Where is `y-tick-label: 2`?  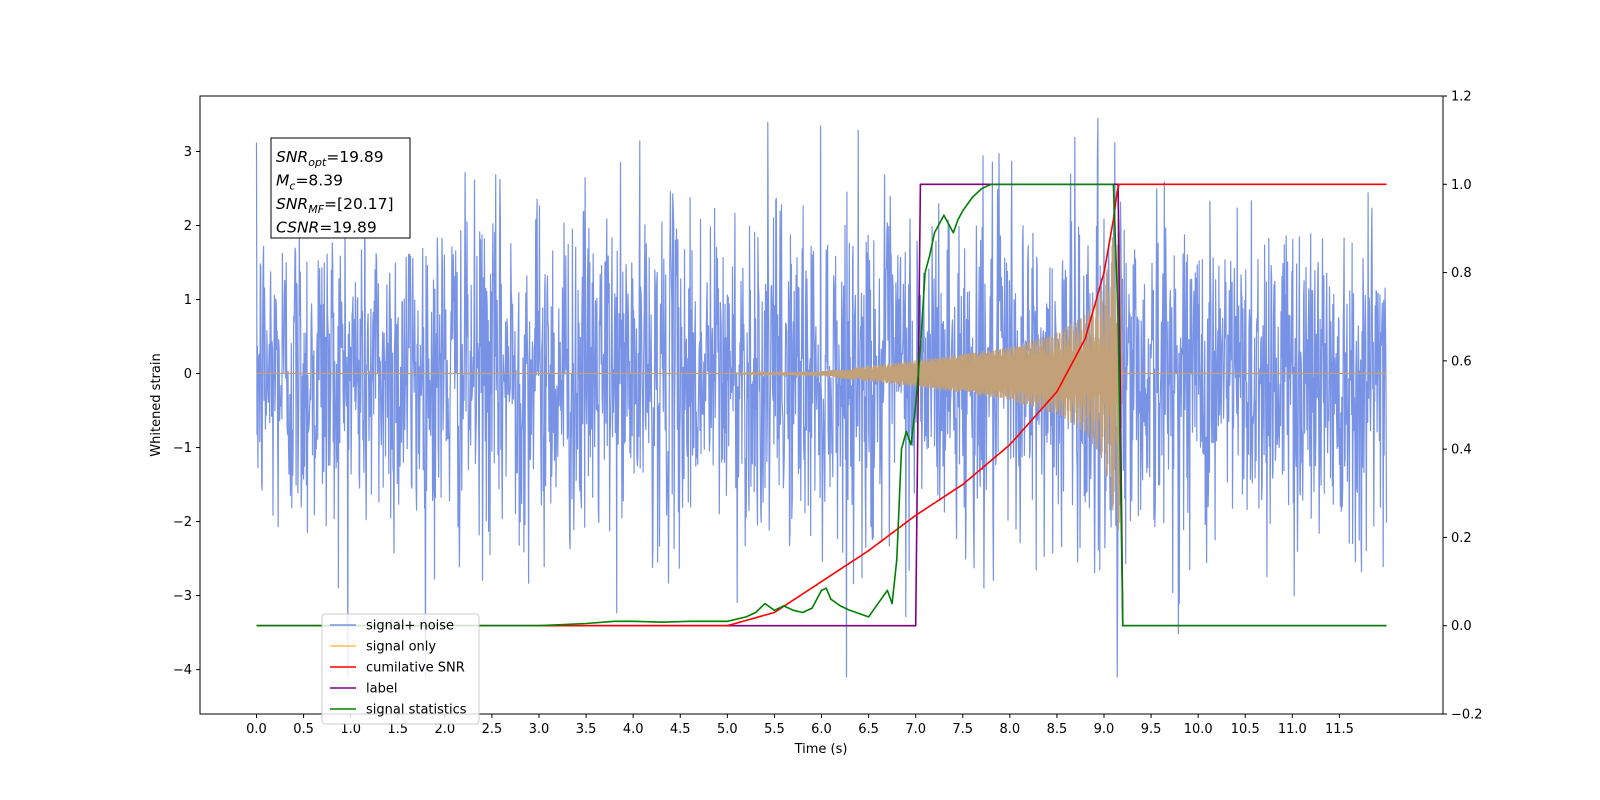 y-tick-label: 2 is located at coordinates (188, 226).